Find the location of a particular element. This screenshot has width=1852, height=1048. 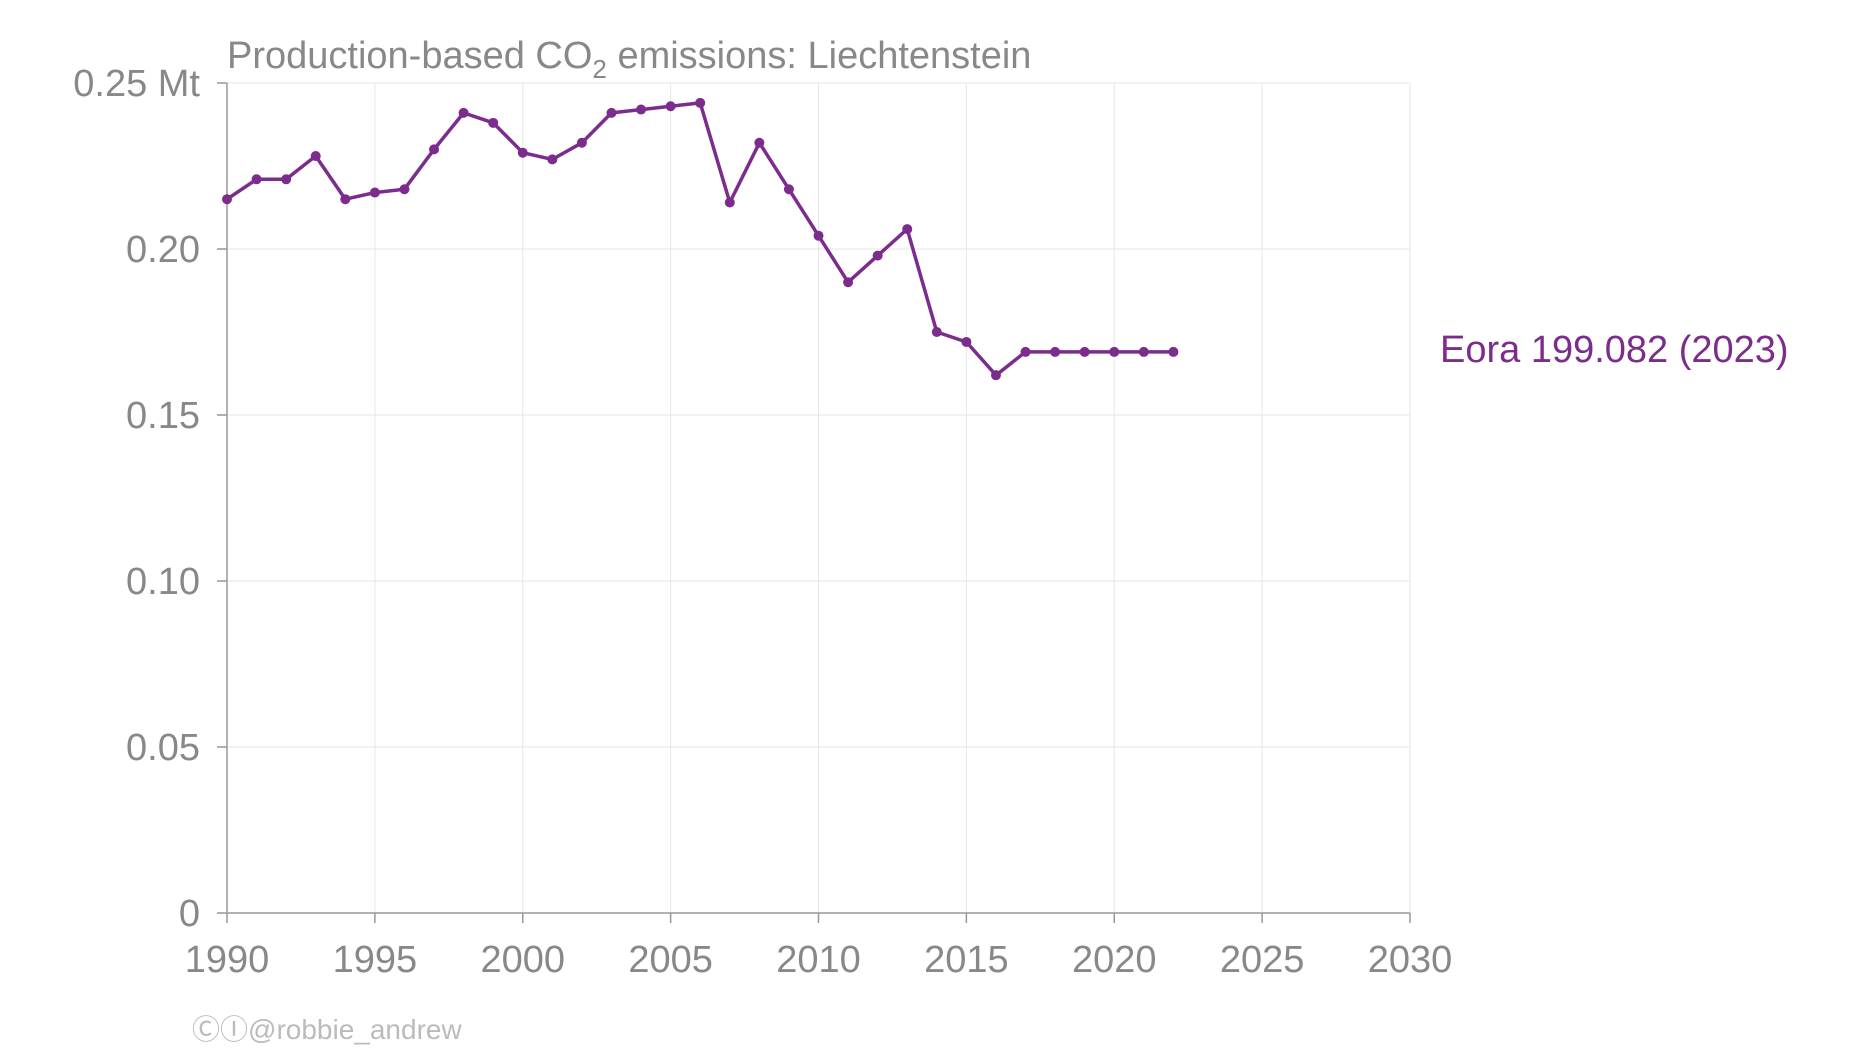

x-tick-label: 2005 is located at coordinates (670, 960).